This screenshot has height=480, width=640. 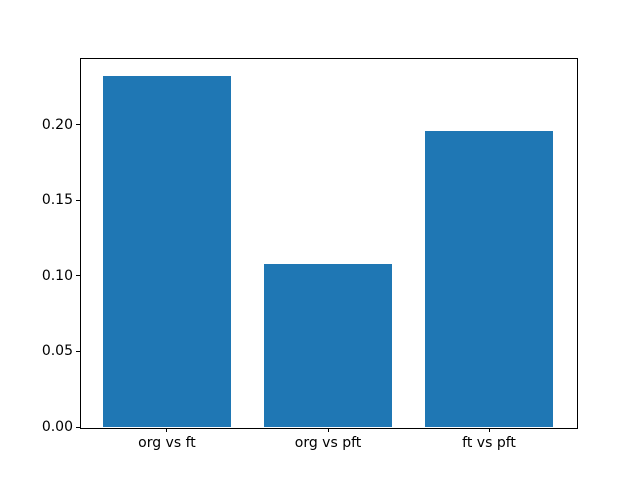 I want to click on bar-org-vs-pft, so click(x=328, y=345).